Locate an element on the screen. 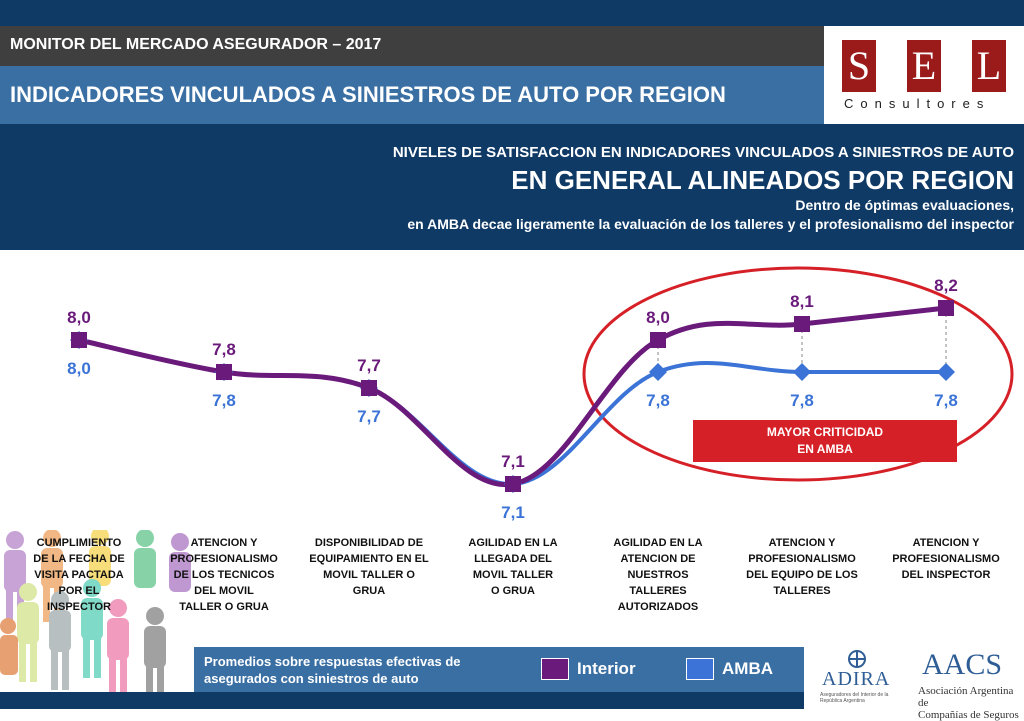  critical-line-1: MAYOR CRITICIDAD is located at coordinates (825, 432).